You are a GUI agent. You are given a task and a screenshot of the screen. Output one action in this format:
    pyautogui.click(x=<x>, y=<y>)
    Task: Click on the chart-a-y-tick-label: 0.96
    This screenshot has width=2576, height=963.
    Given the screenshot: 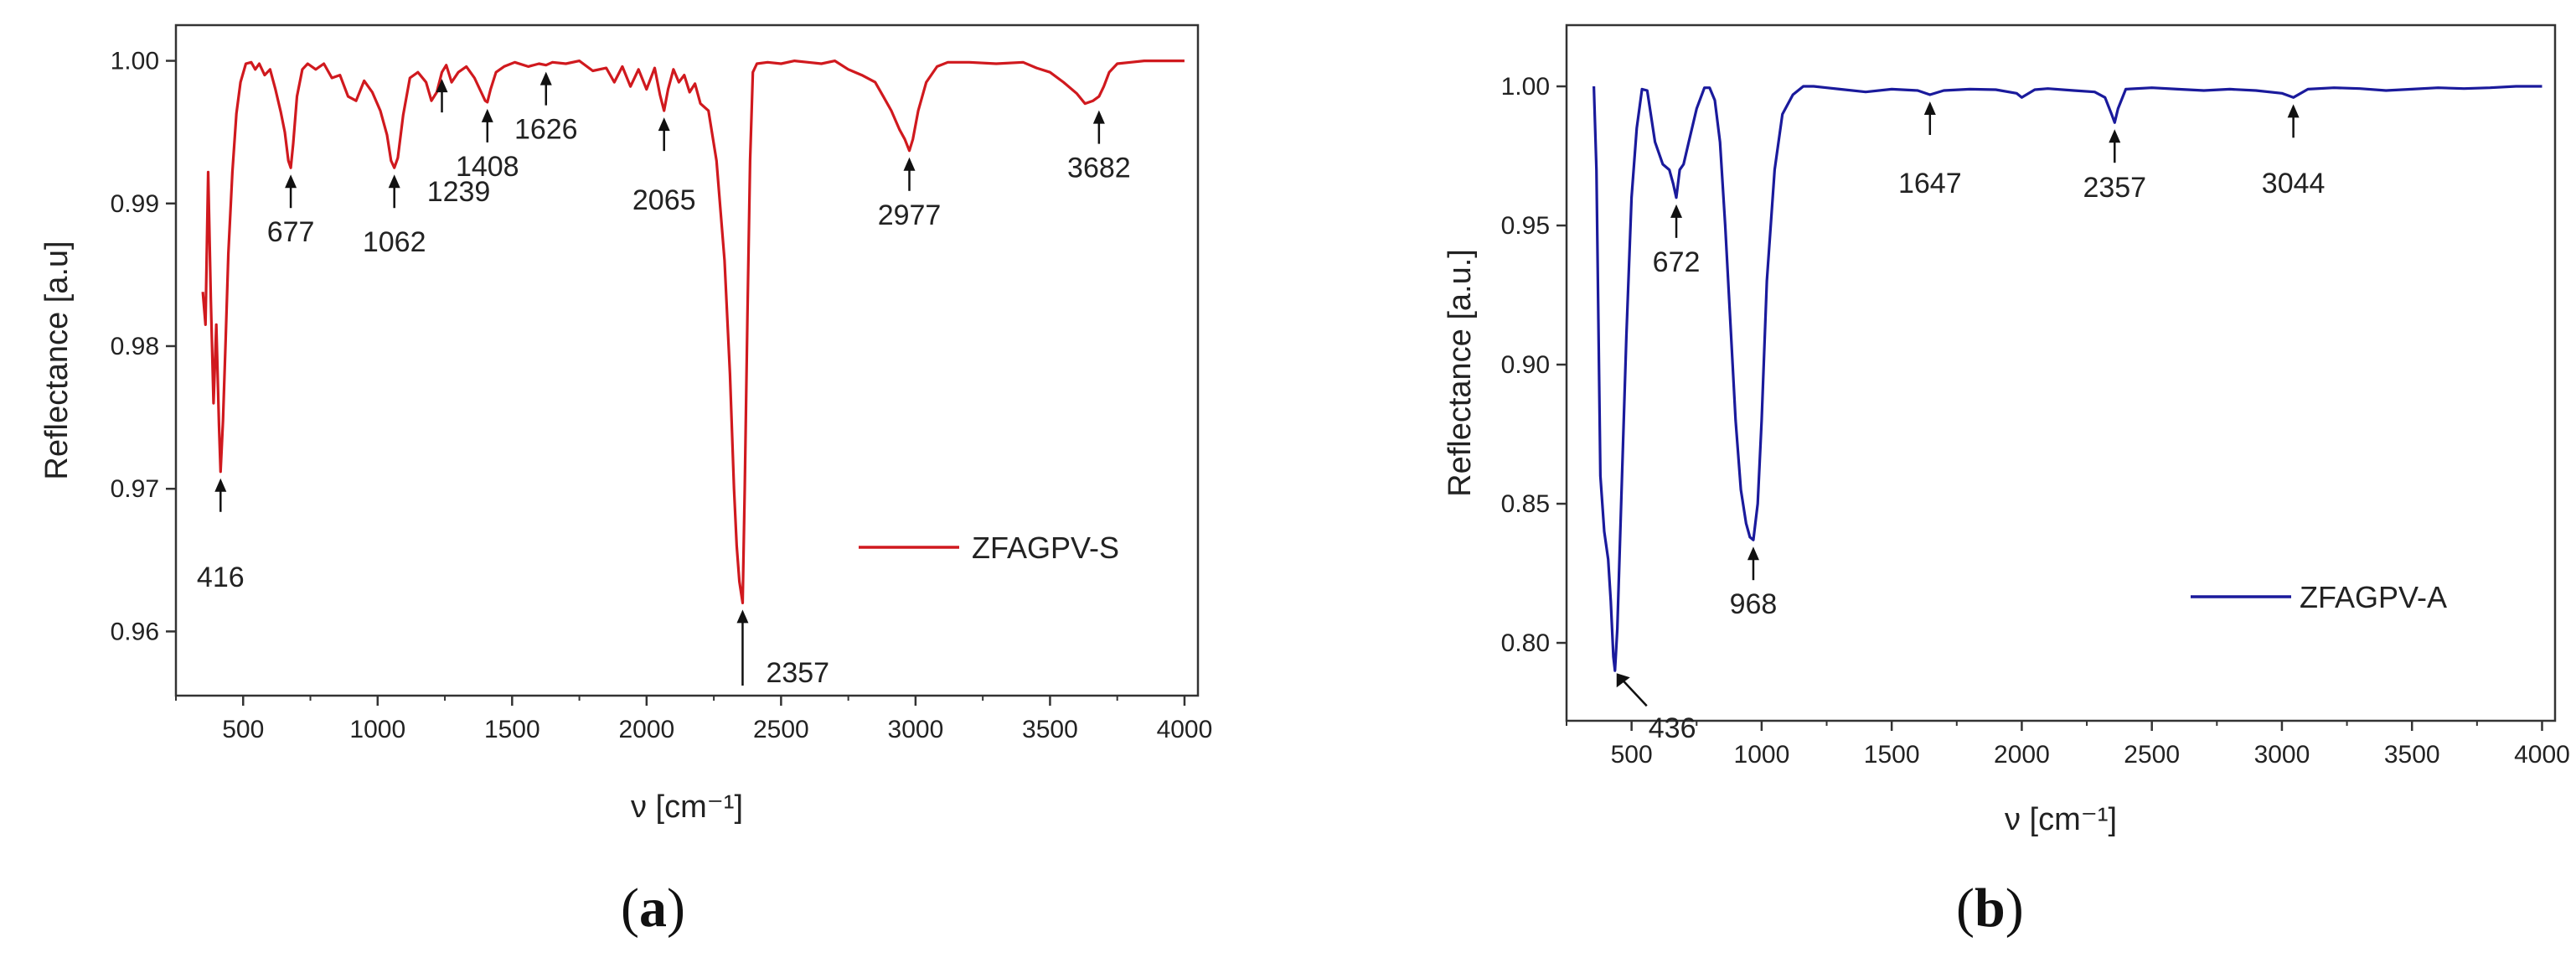 What is the action you would take?
    pyautogui.click(x=135, y=631)
    